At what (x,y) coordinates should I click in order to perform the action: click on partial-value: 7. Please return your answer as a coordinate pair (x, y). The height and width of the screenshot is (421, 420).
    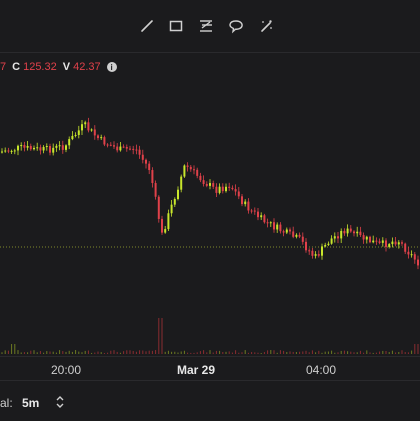
    Looking at the image, I should click on (3, 67).